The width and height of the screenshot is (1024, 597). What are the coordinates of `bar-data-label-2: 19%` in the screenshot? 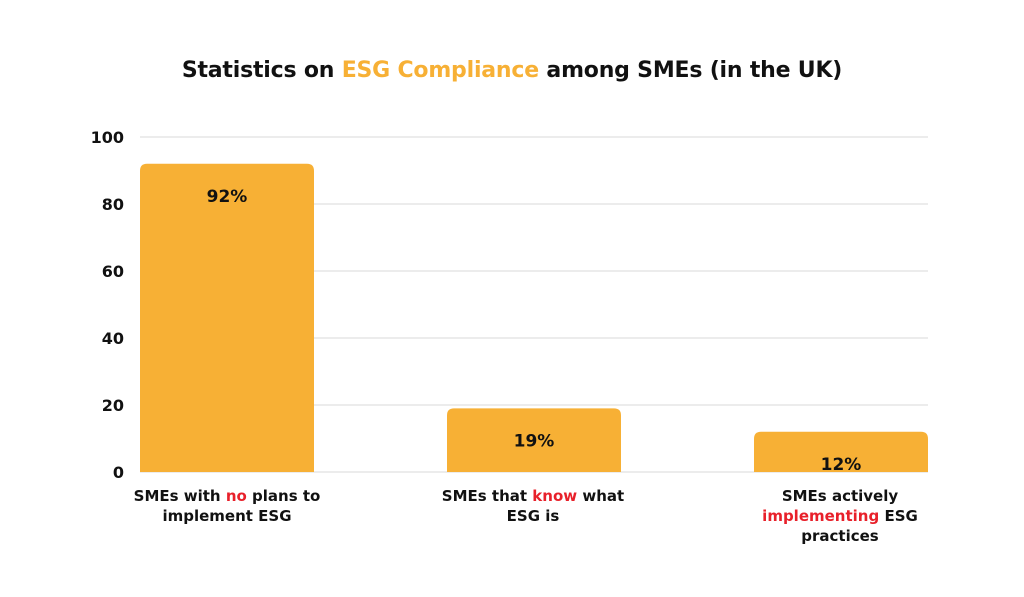 It's located at (534, 441).